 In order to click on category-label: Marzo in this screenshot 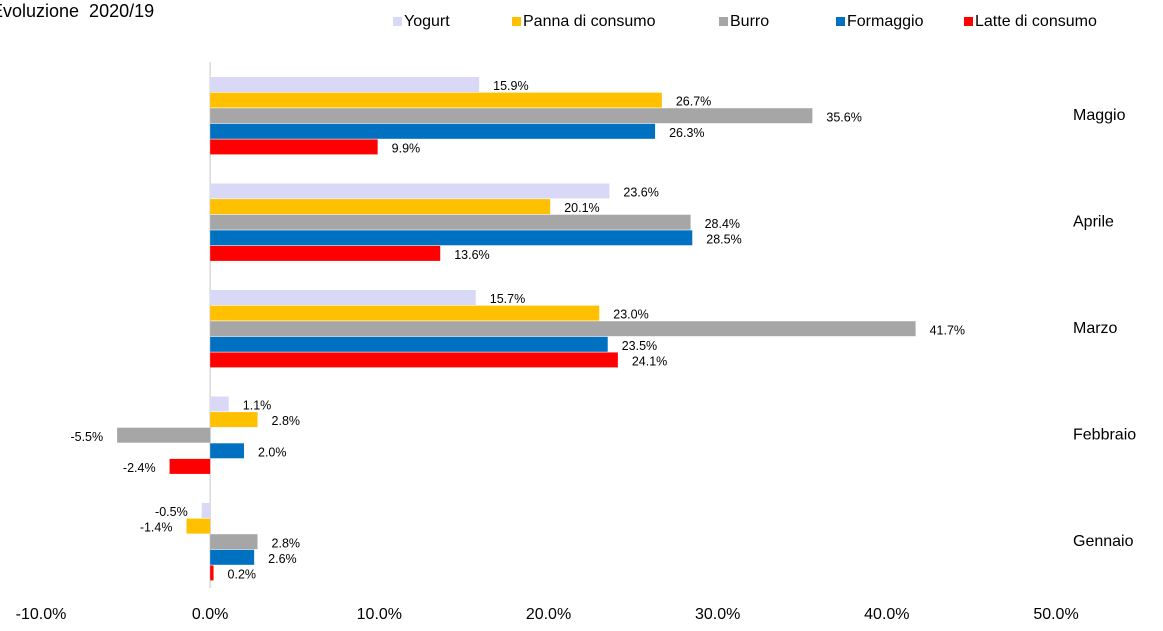, I will do `click(1095, 328)`.